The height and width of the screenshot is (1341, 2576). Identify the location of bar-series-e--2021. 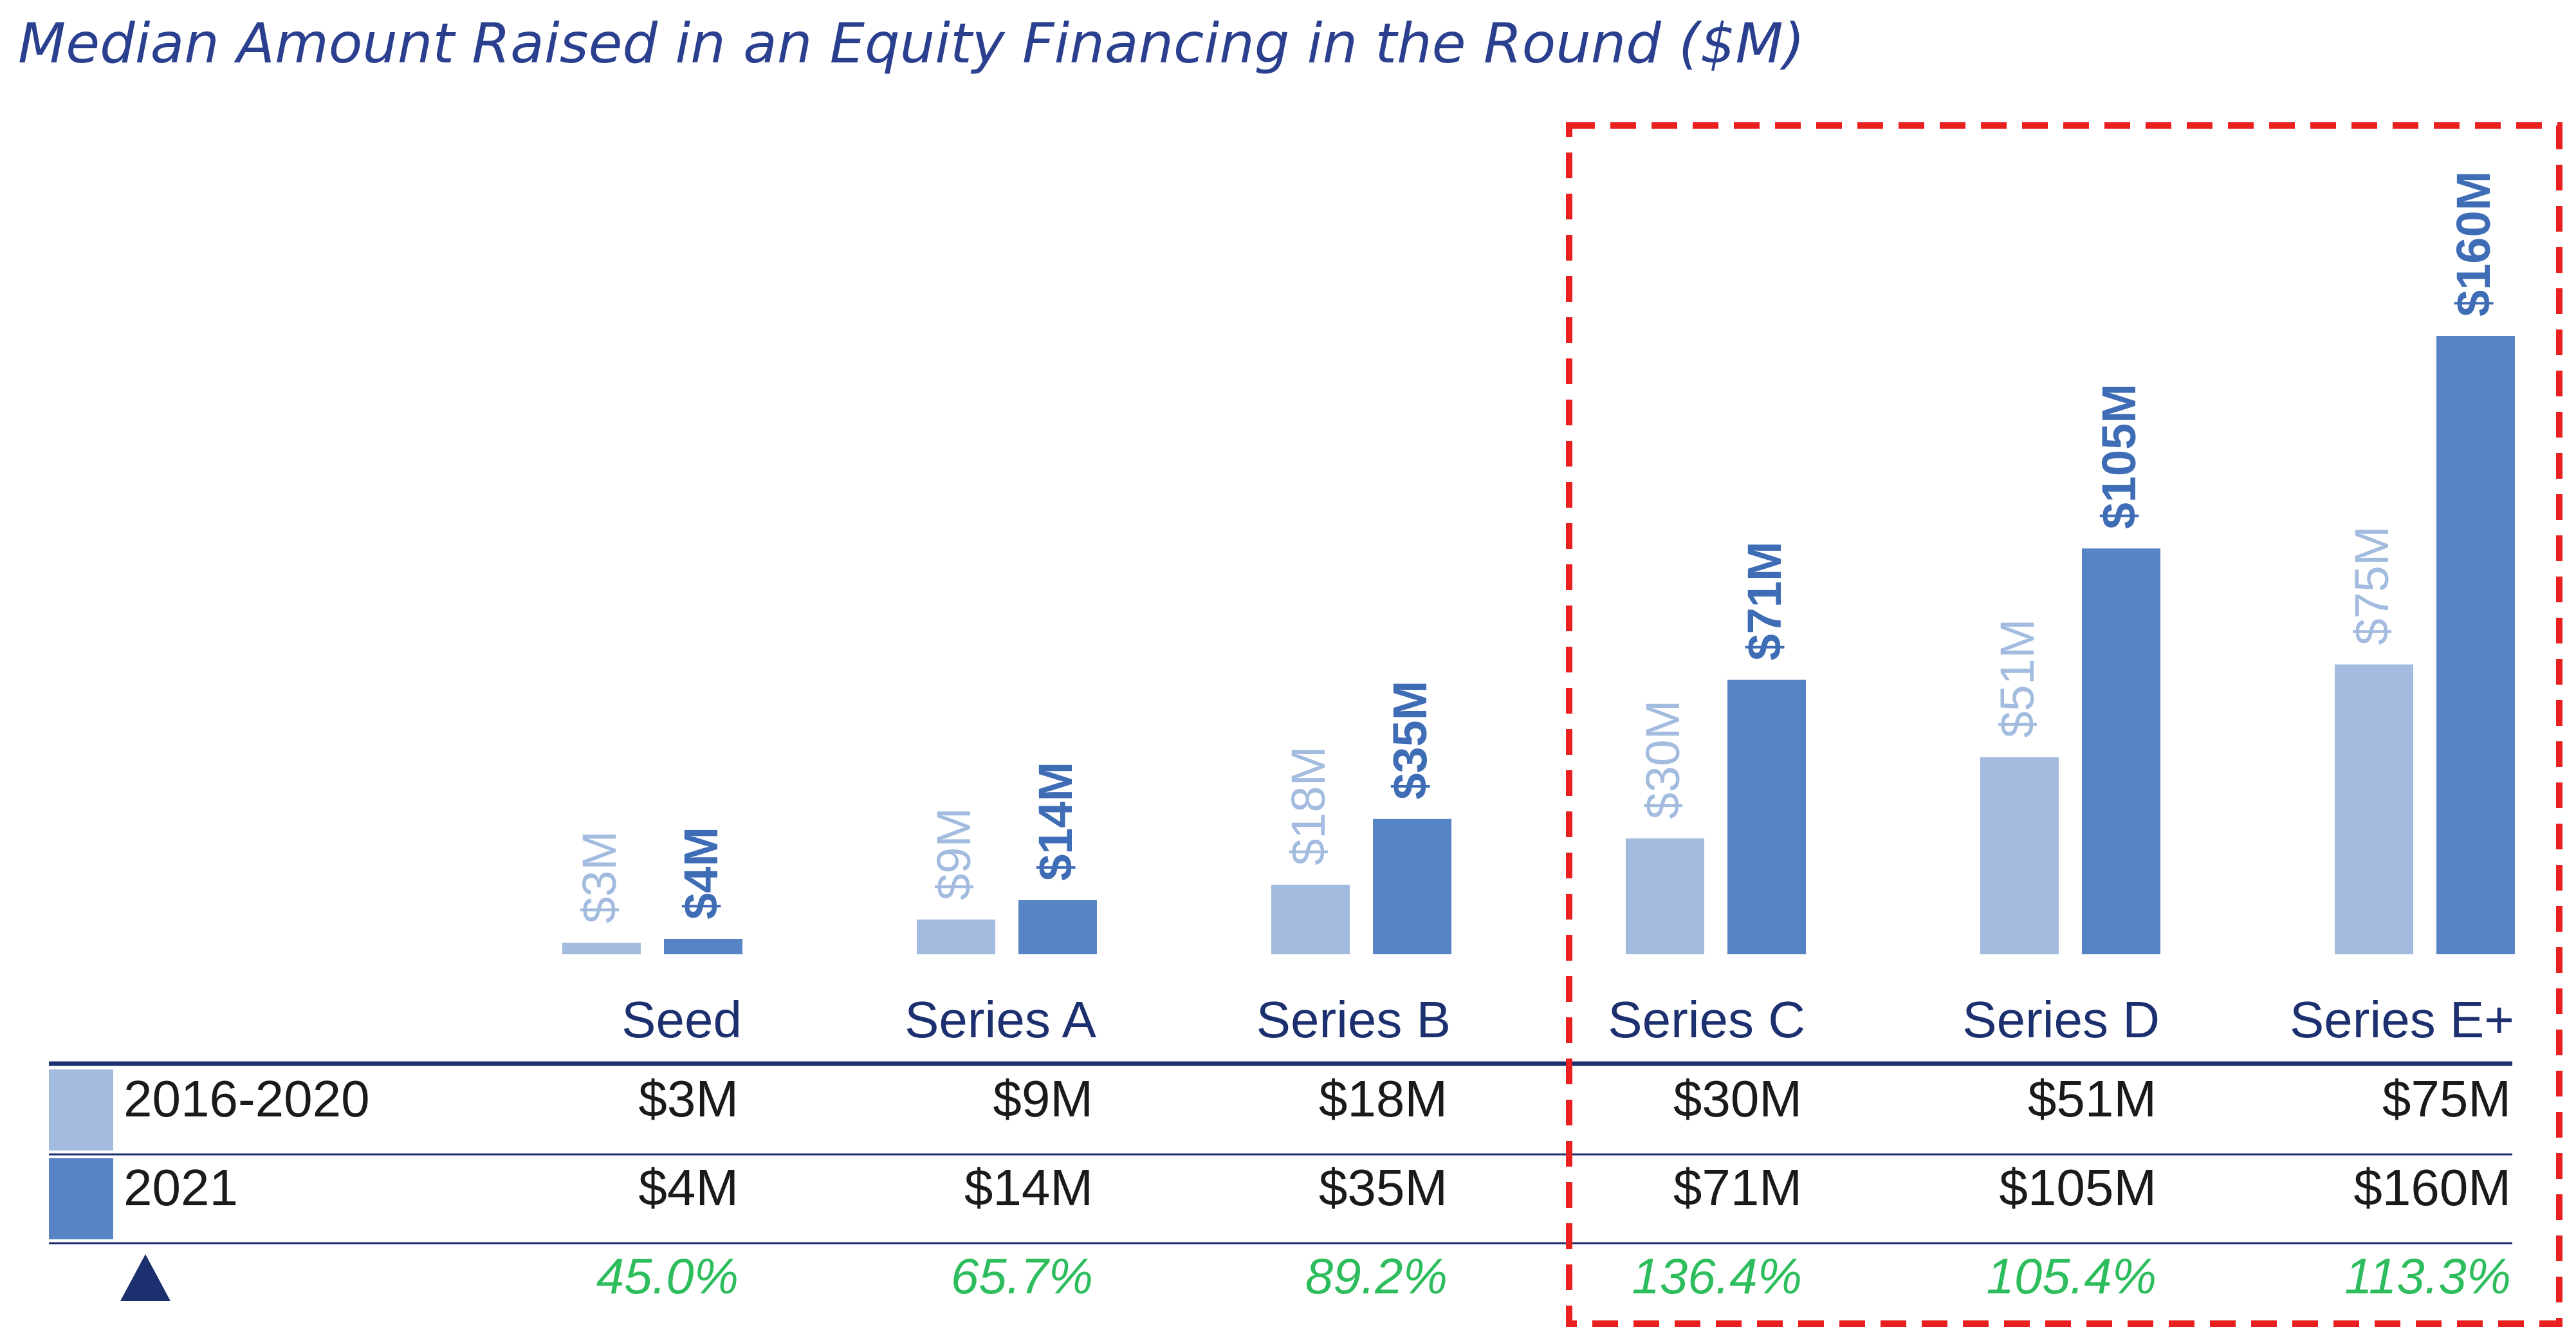
(2475, 645).